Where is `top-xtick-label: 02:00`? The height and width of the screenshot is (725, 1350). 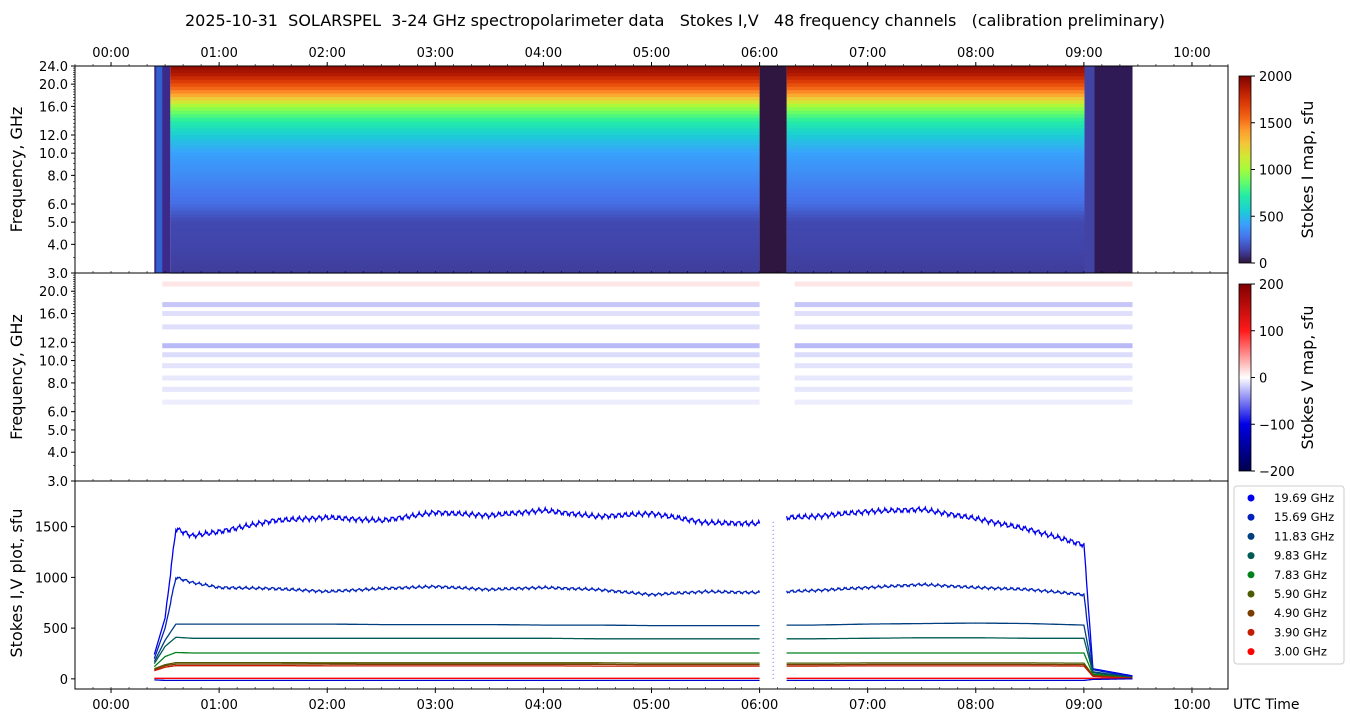
top-xtick-label: 02:00 is located at coordinates (326, 53).